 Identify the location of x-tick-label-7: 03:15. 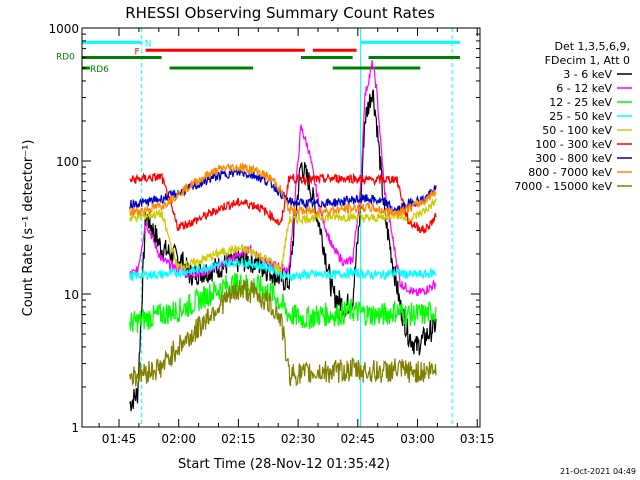
(477, 439).